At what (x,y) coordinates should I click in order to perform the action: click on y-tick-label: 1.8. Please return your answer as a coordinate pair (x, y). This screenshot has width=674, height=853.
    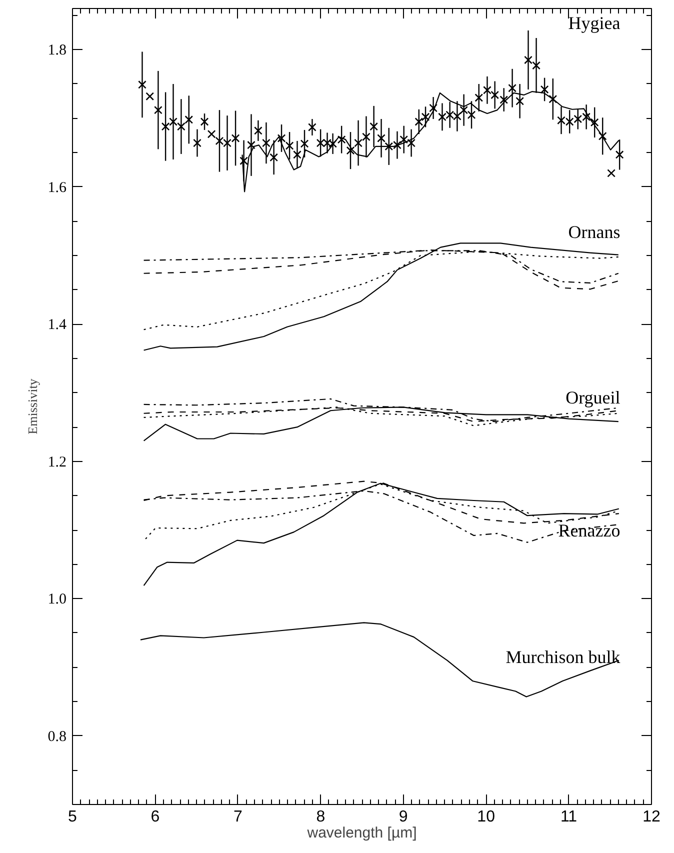
    Looking at the image, I should click on (57, 50).